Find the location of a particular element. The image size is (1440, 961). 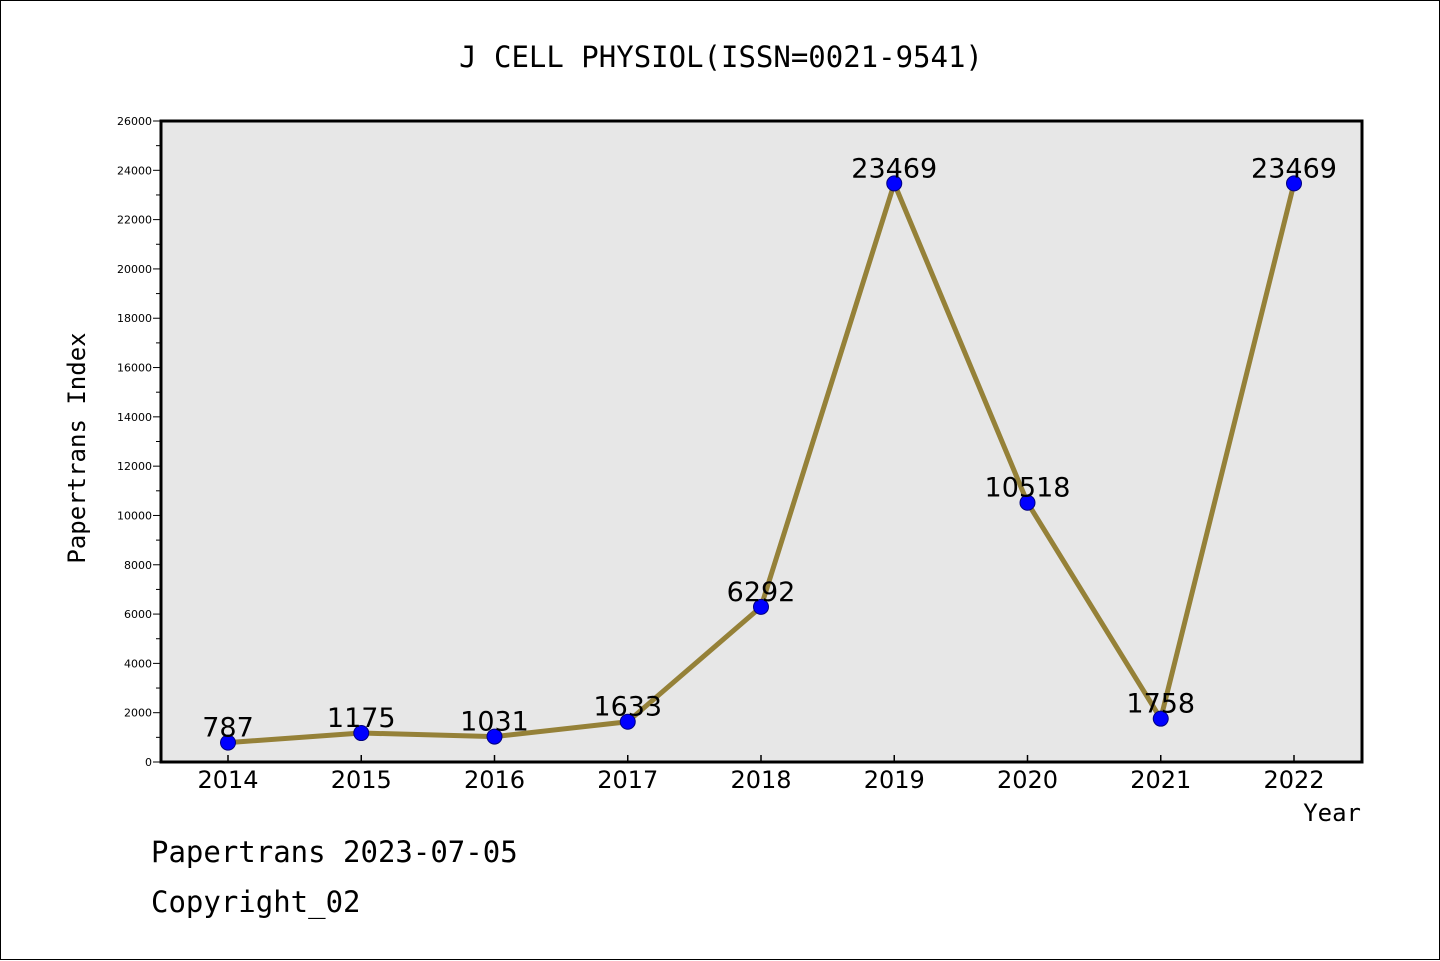

y-tick-label: 12000 is located at coordinates (134, 466).